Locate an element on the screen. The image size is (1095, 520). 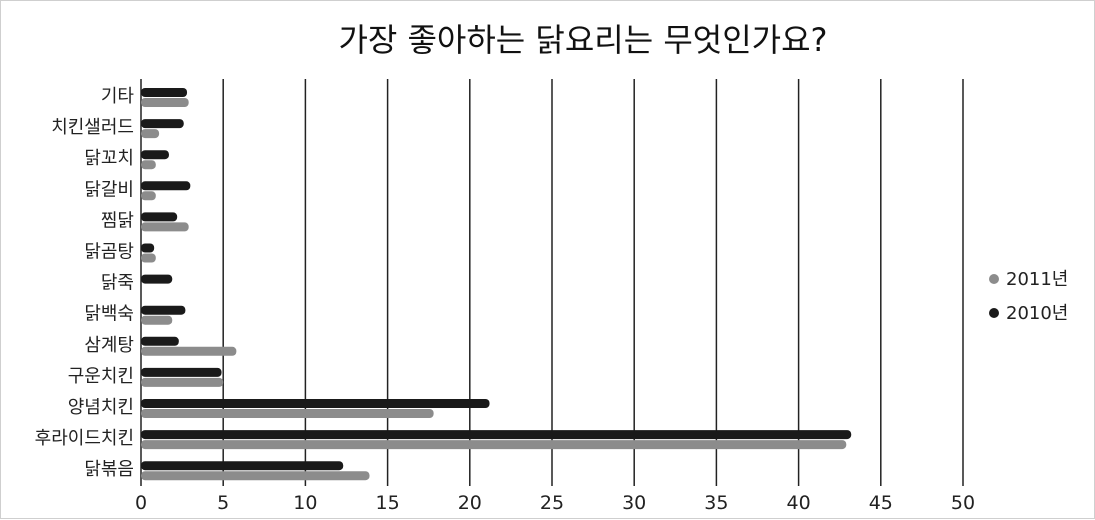
x-tick-label: 5 is located at coordinates (223, 503).